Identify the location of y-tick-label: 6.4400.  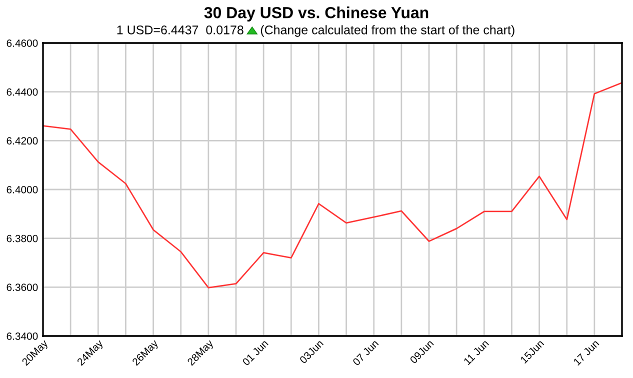
(22, 92).